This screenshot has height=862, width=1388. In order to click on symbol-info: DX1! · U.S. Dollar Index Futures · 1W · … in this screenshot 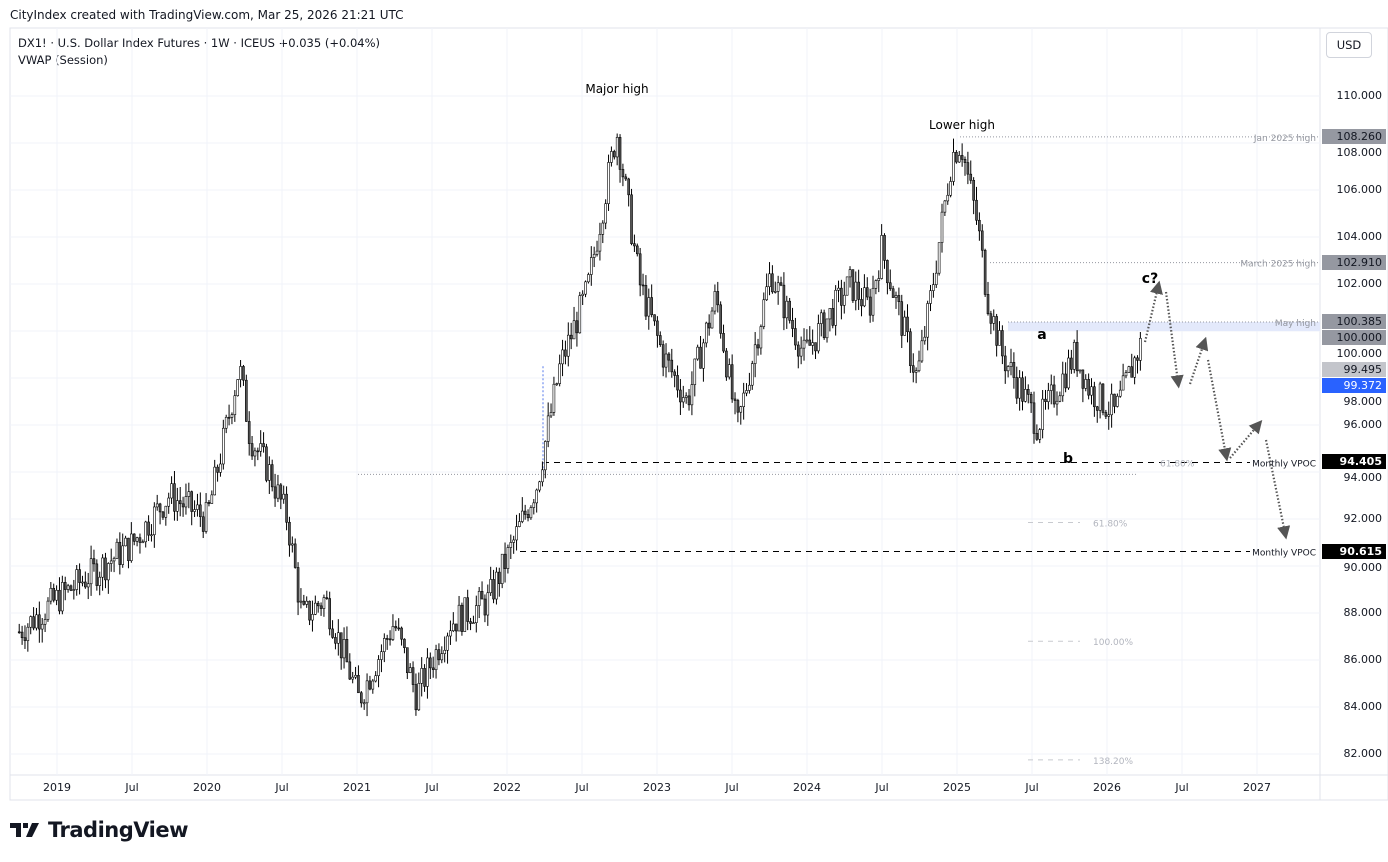, I will do `click(199, 43)`.